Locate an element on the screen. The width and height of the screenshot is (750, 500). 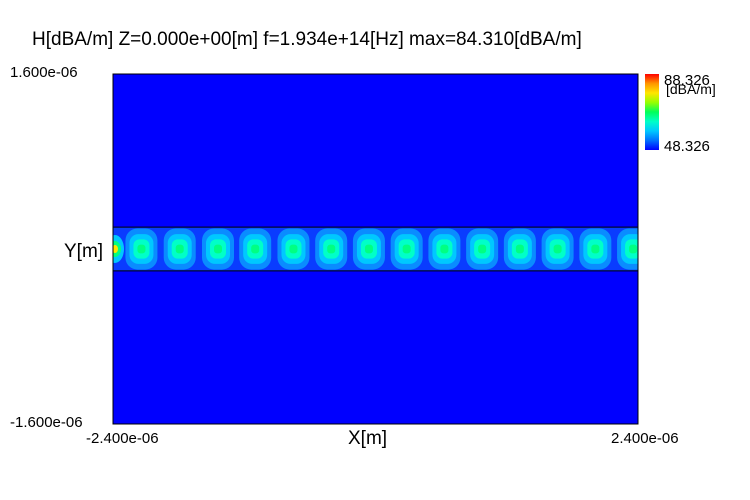
colorbar-min-label: 48.326 is located at coordinates (687, 146).